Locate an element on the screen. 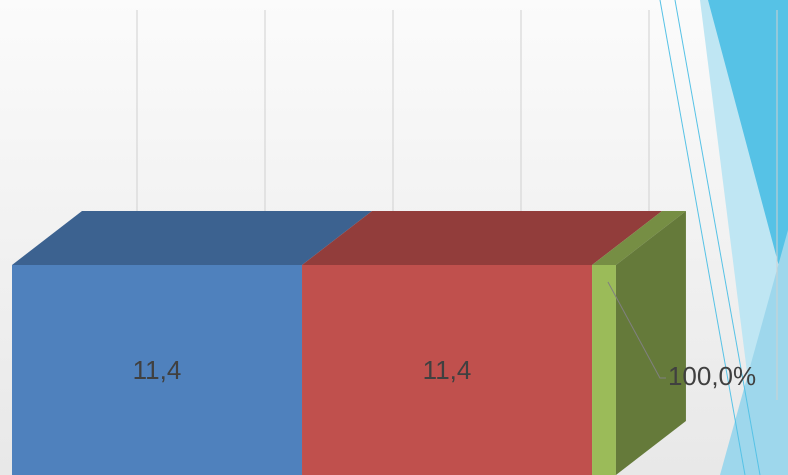  bar is located at coordinates (604, 370).